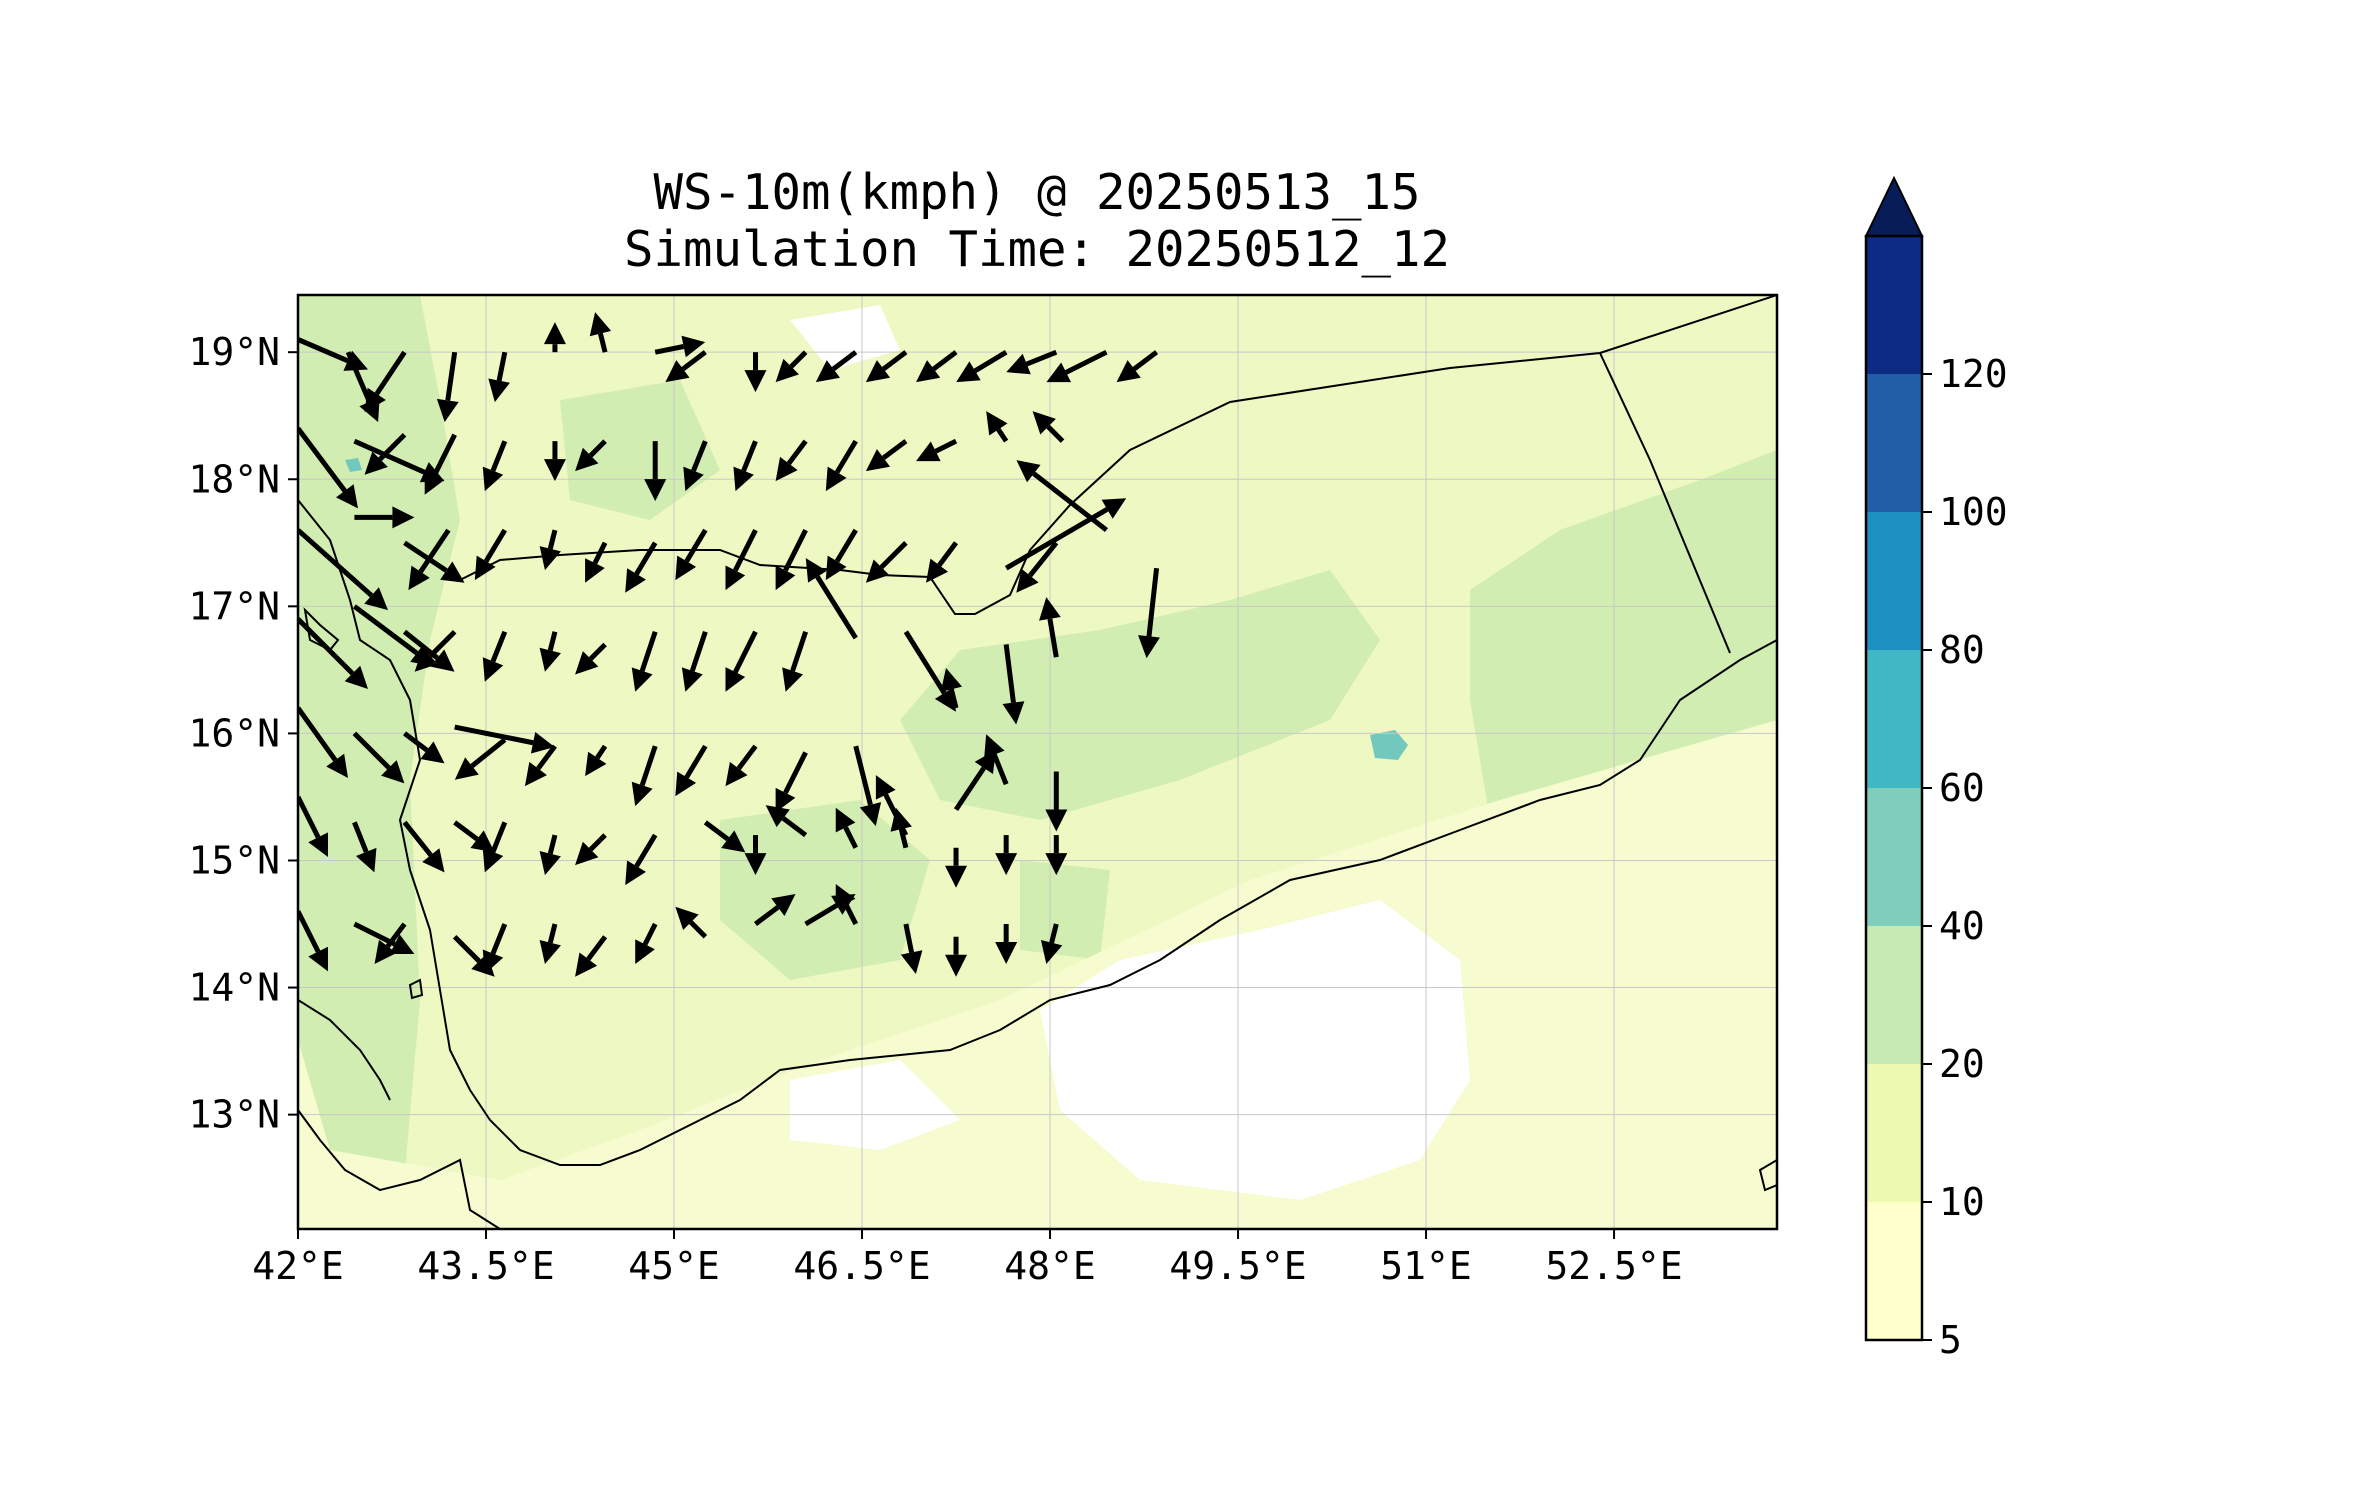  I want to click on lon-tick-label: 51°E, so click(1426, 1266).